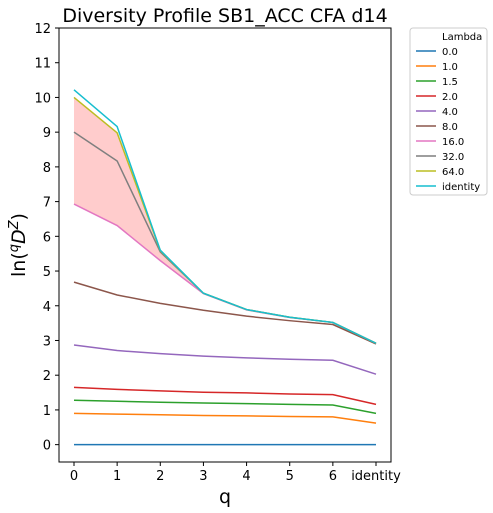 This screenshot has width=493, height=513. Describe the element at coordinates (462, 37) in the screenshot. I see `legend-title: Lambda` at that location.